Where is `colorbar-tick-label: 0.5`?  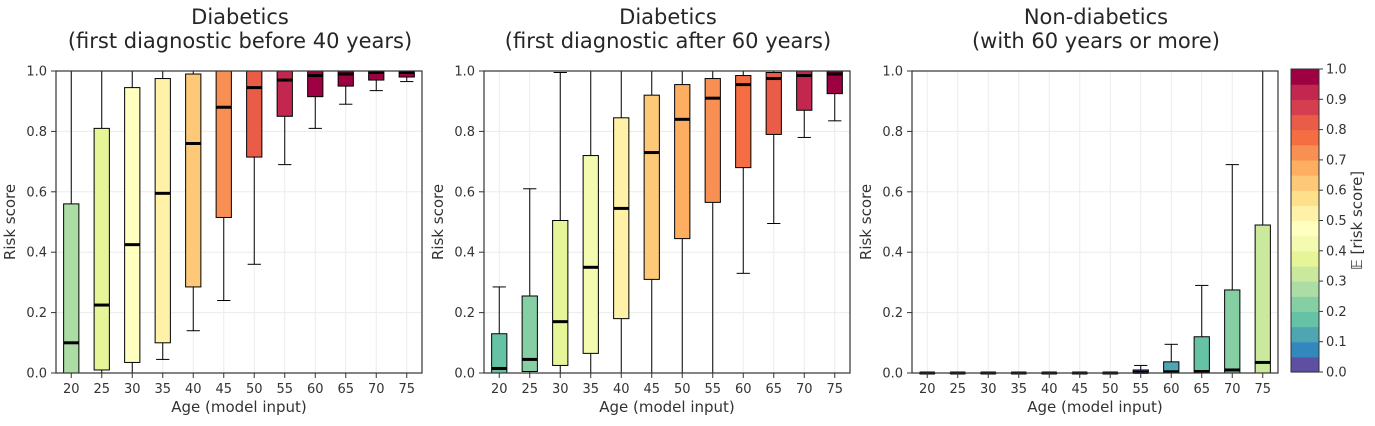 colorbar-tick-label: 0.5 is located at coordinates (1336, 221).